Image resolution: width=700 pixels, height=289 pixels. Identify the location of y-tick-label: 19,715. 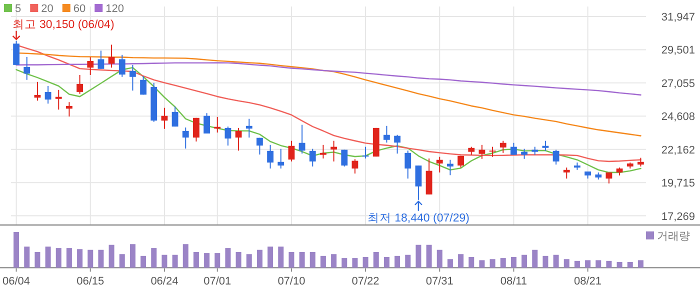
(678, 184).